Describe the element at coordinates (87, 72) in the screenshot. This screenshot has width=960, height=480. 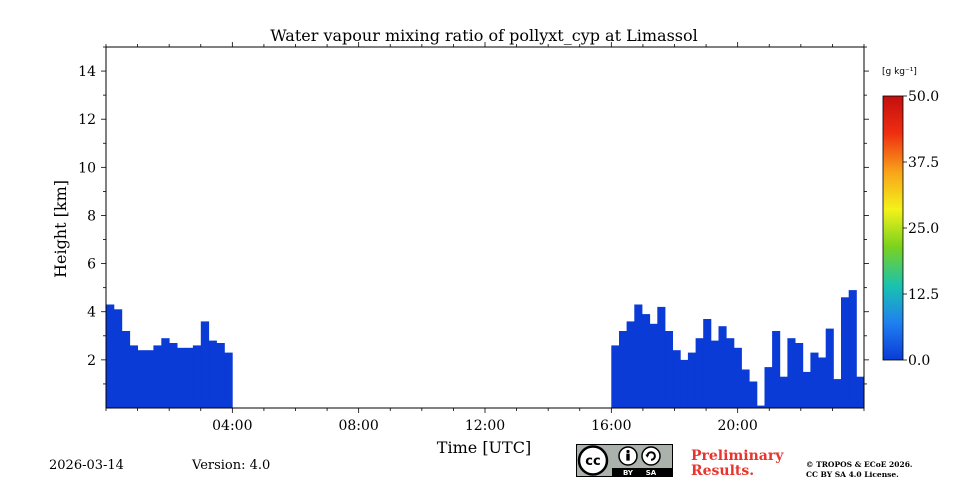
I see `y-tick-label: 14` at that location.